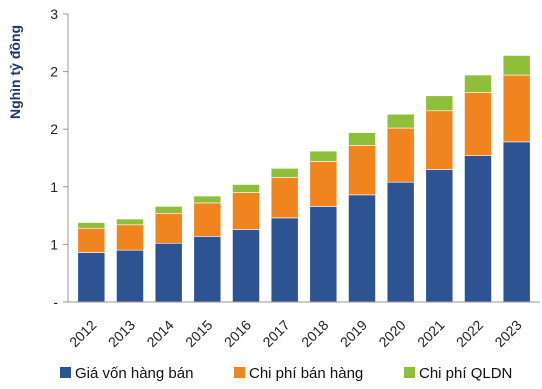  Describe the element at coordinates (237, 333) in the screenshot. I see `x-tick-label: 2016` at that location.